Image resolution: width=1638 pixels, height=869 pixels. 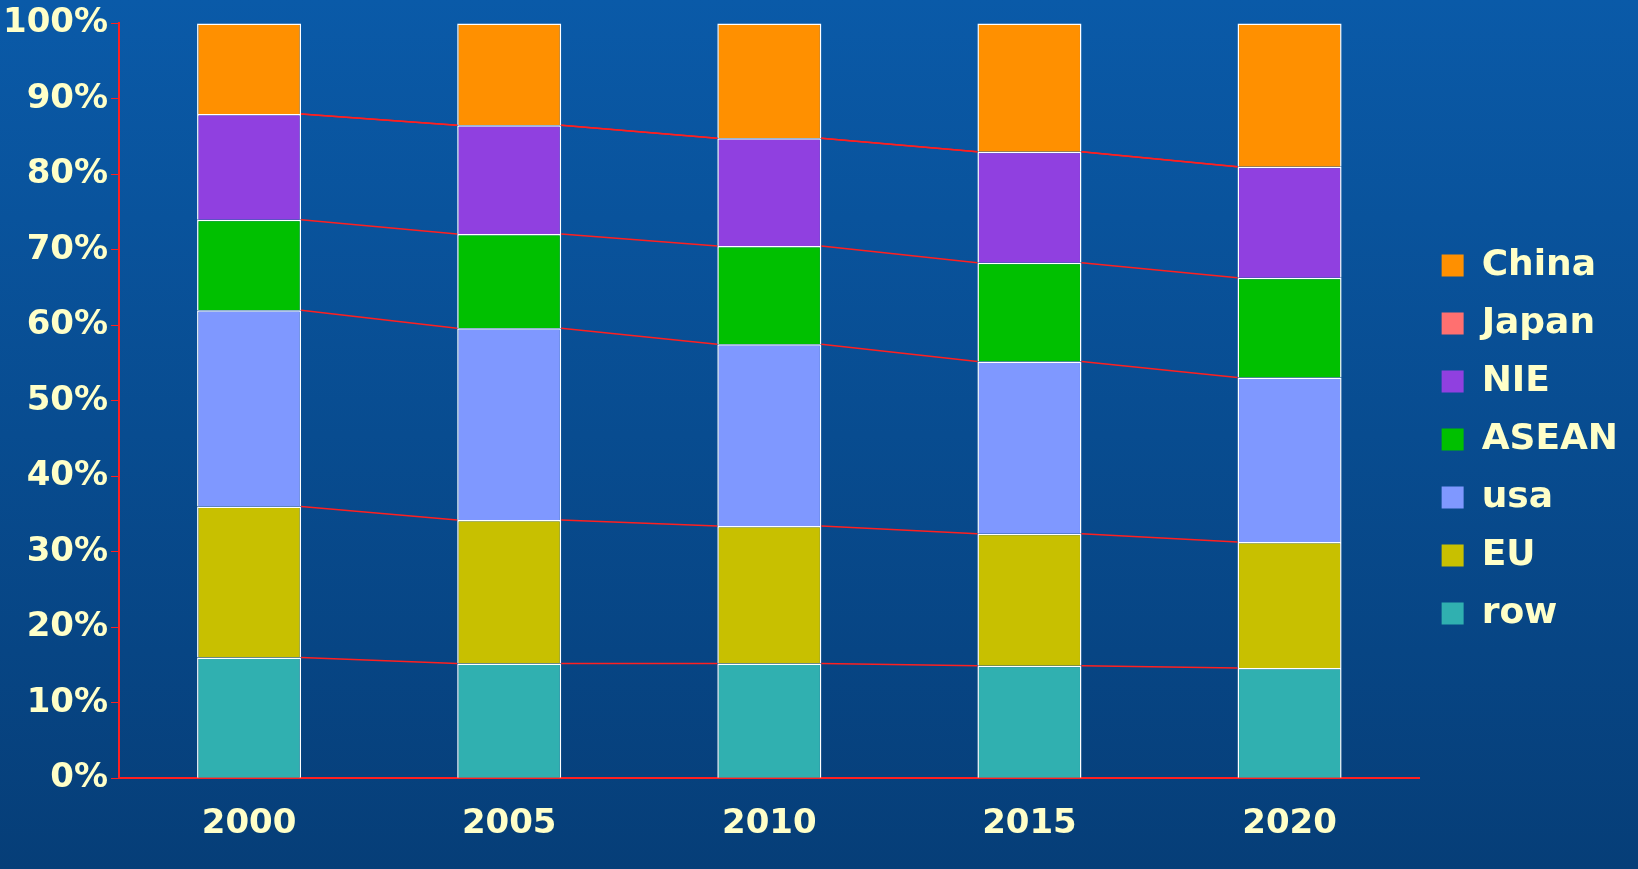 I want to click on y-tick-label: 50%, so click(x=67, y=397).